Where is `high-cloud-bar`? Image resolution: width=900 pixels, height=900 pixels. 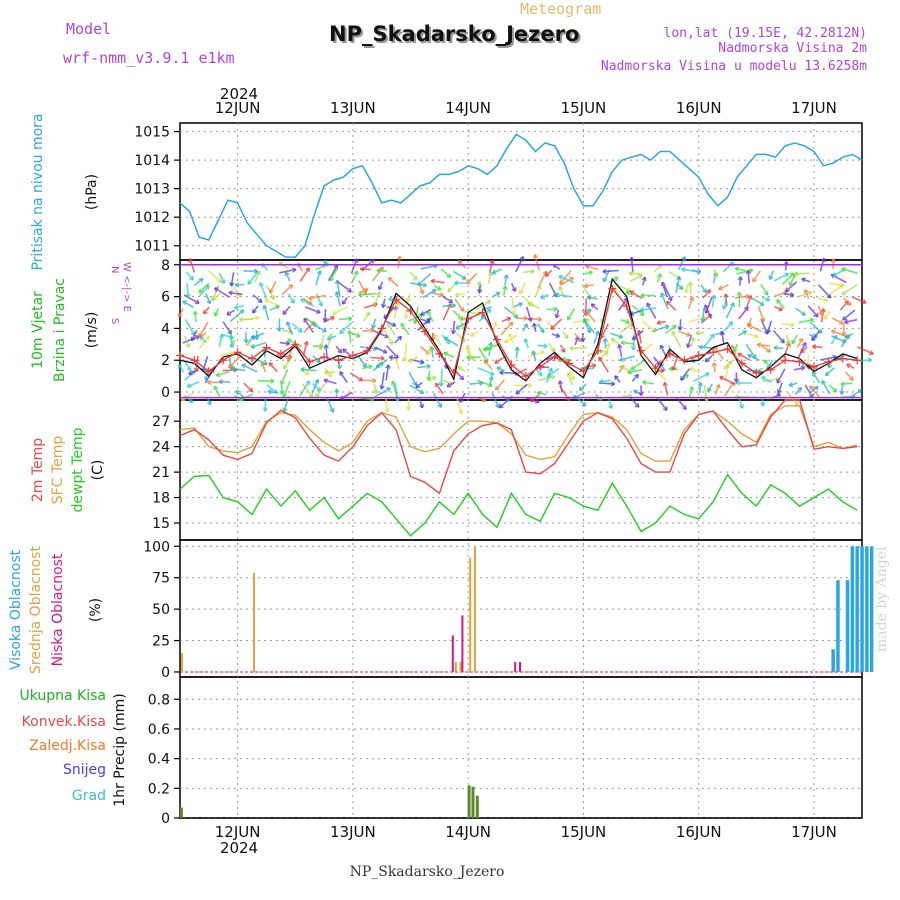 high-cloud-bar is located at coordinates (857, 609).